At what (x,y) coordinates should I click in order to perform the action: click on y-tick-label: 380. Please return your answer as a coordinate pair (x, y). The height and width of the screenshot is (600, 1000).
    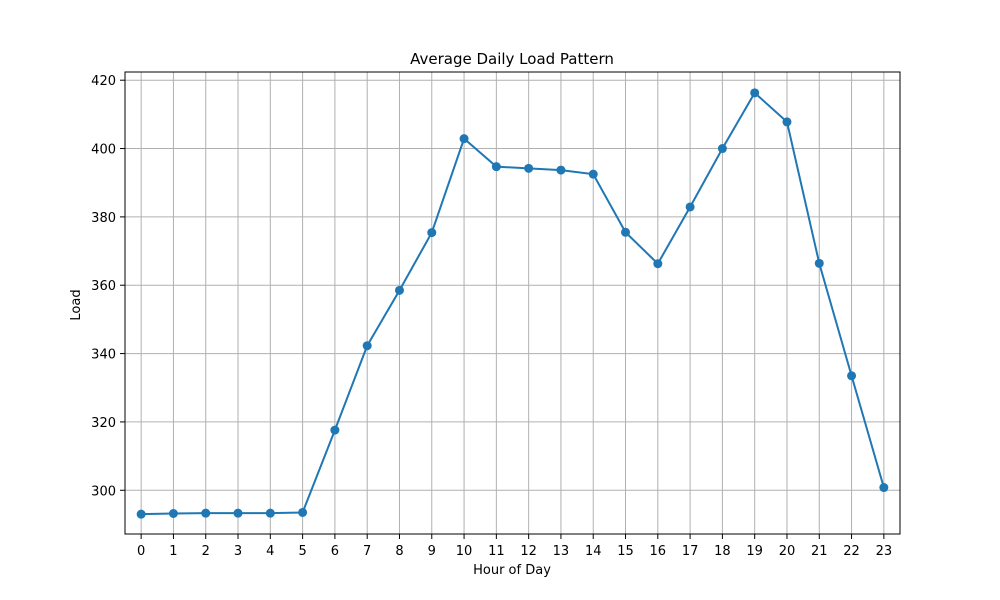
    Looking at the image, I should click on (103, 218).